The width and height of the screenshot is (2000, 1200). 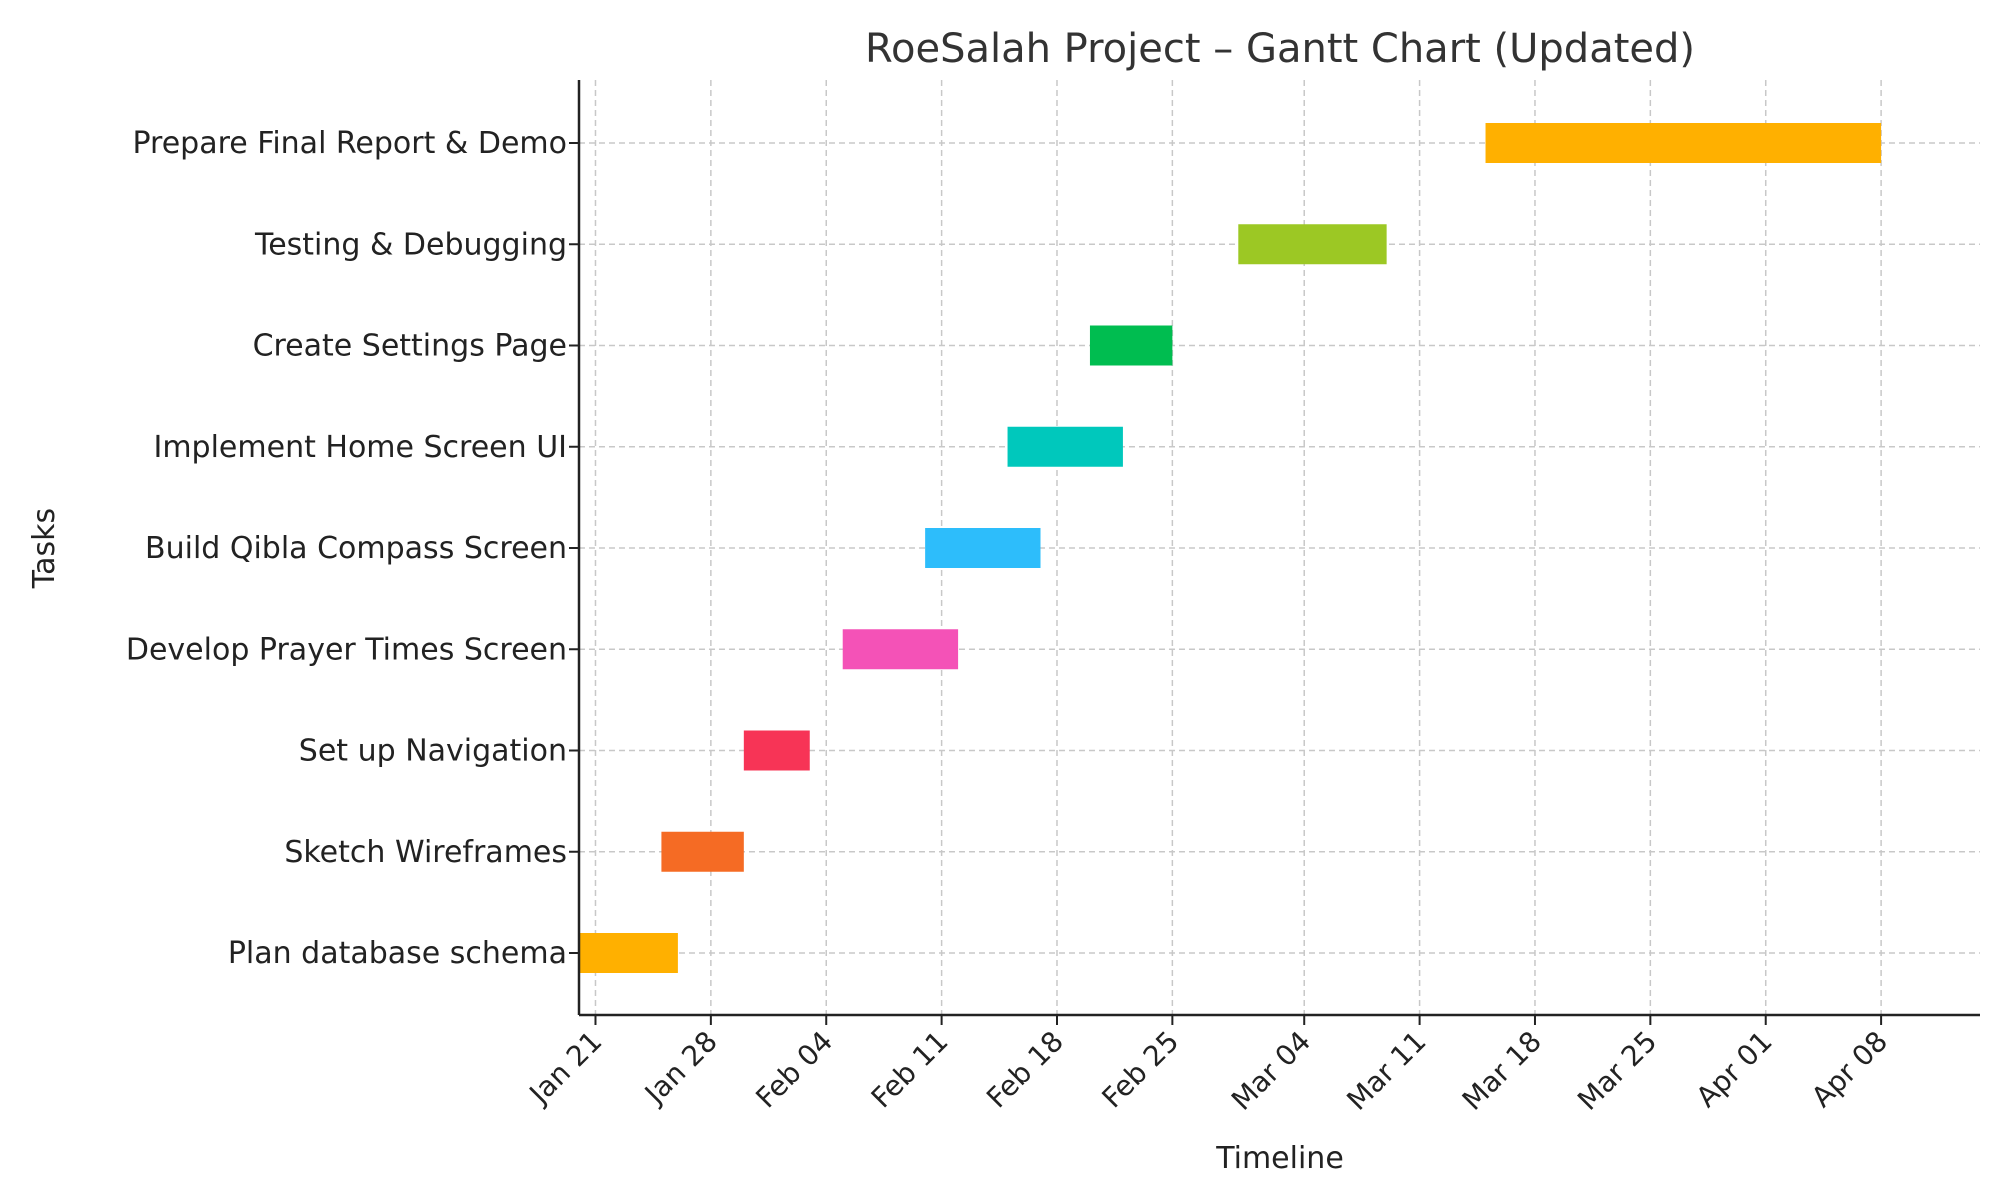 I want to click on x-tick-label: Jan 21, so click(x=565, y=1068).